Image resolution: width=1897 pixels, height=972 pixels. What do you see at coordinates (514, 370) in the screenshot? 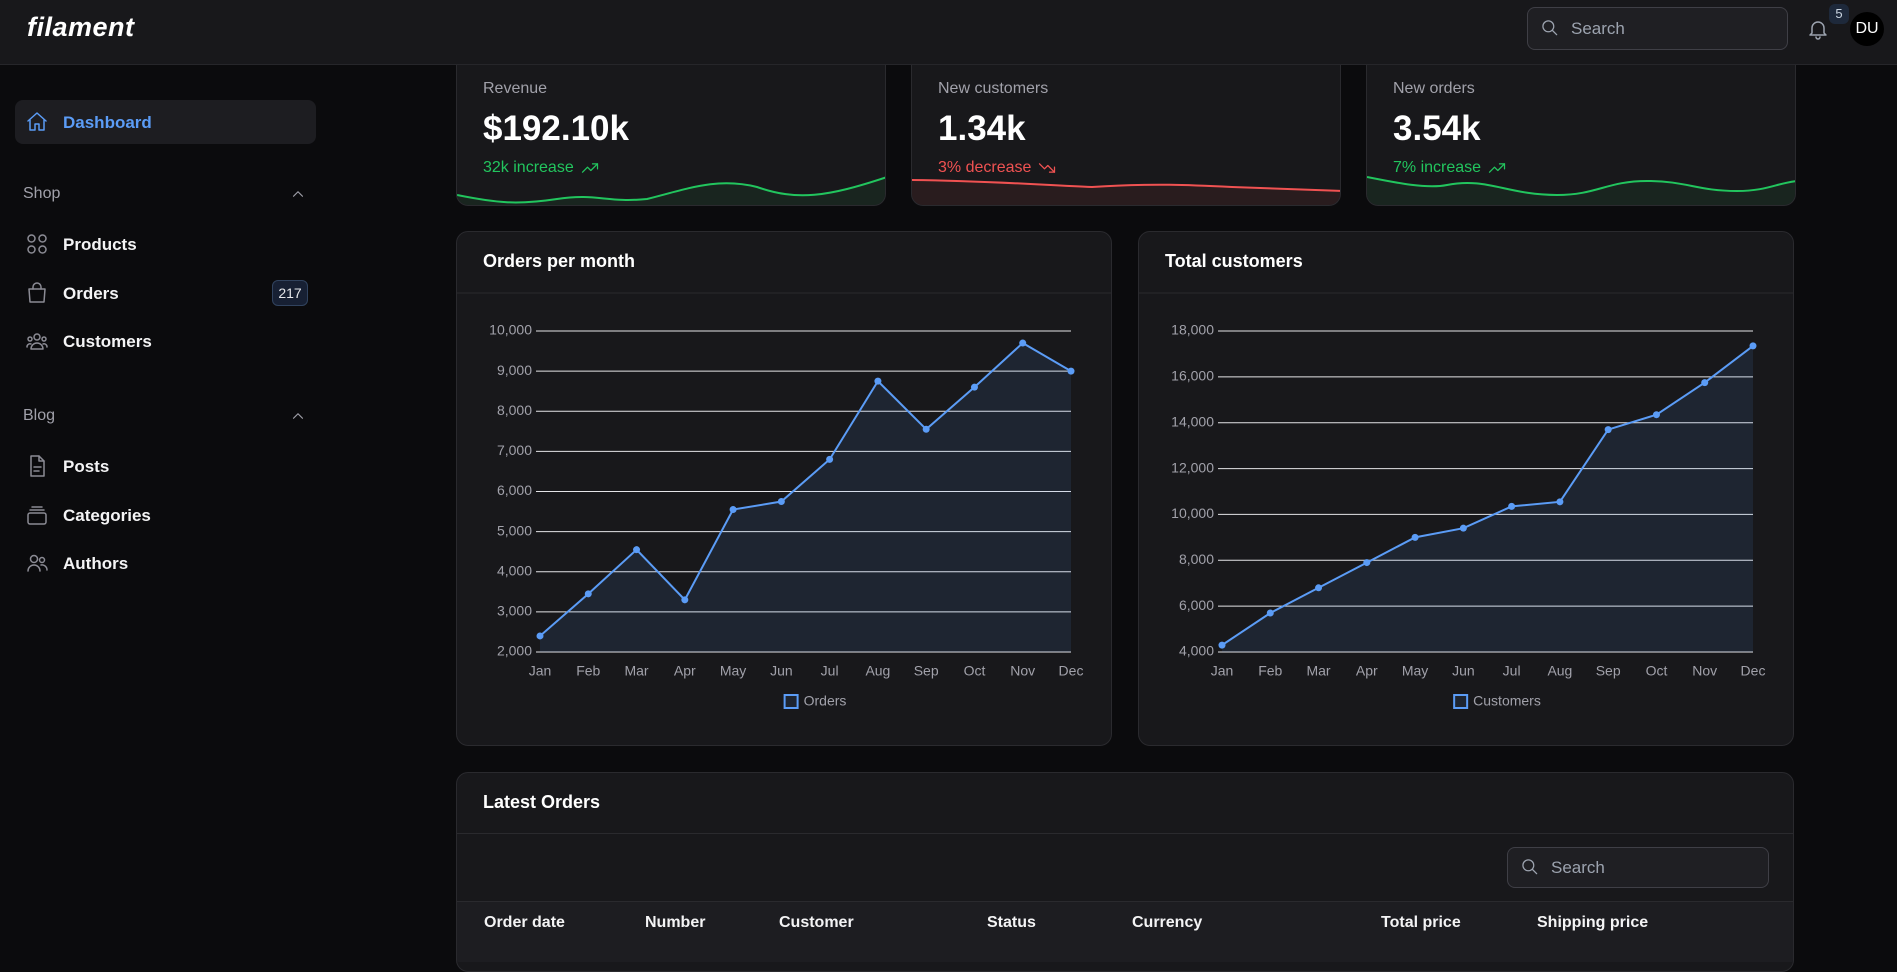
I see `y-tick-label: 9,000` at bounding box center [514, 370].